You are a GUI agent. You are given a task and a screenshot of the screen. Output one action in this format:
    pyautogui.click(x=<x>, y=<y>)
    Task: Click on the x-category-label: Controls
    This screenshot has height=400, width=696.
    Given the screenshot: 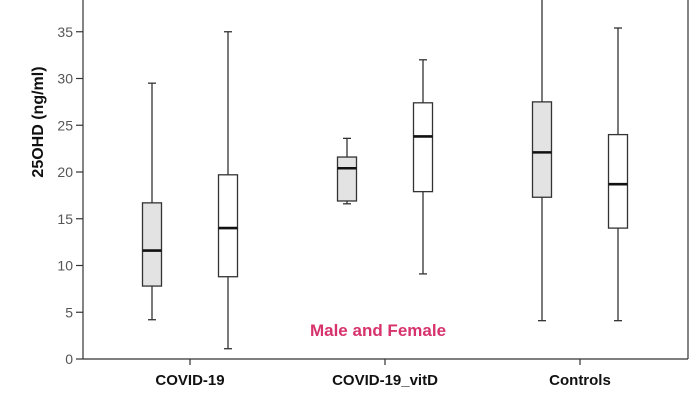 What is the action you would take?
    pyautogui.click(x=580, y=380)
    